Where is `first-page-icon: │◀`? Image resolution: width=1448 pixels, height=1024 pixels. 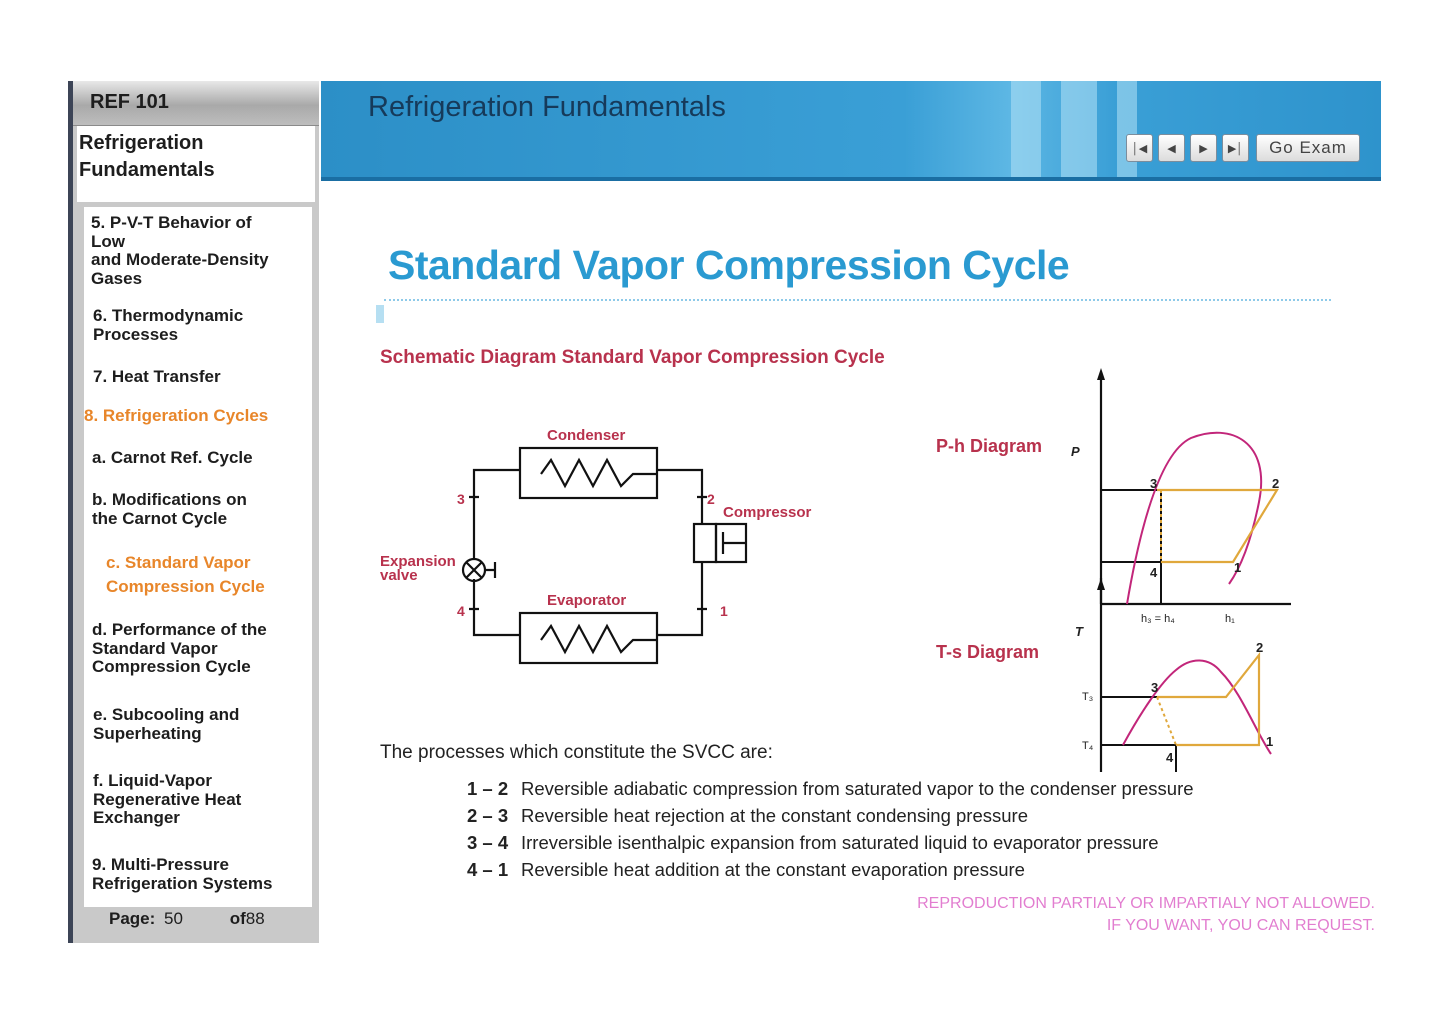
first-page-icon: │◀ is located at coordinates (1139, 148).